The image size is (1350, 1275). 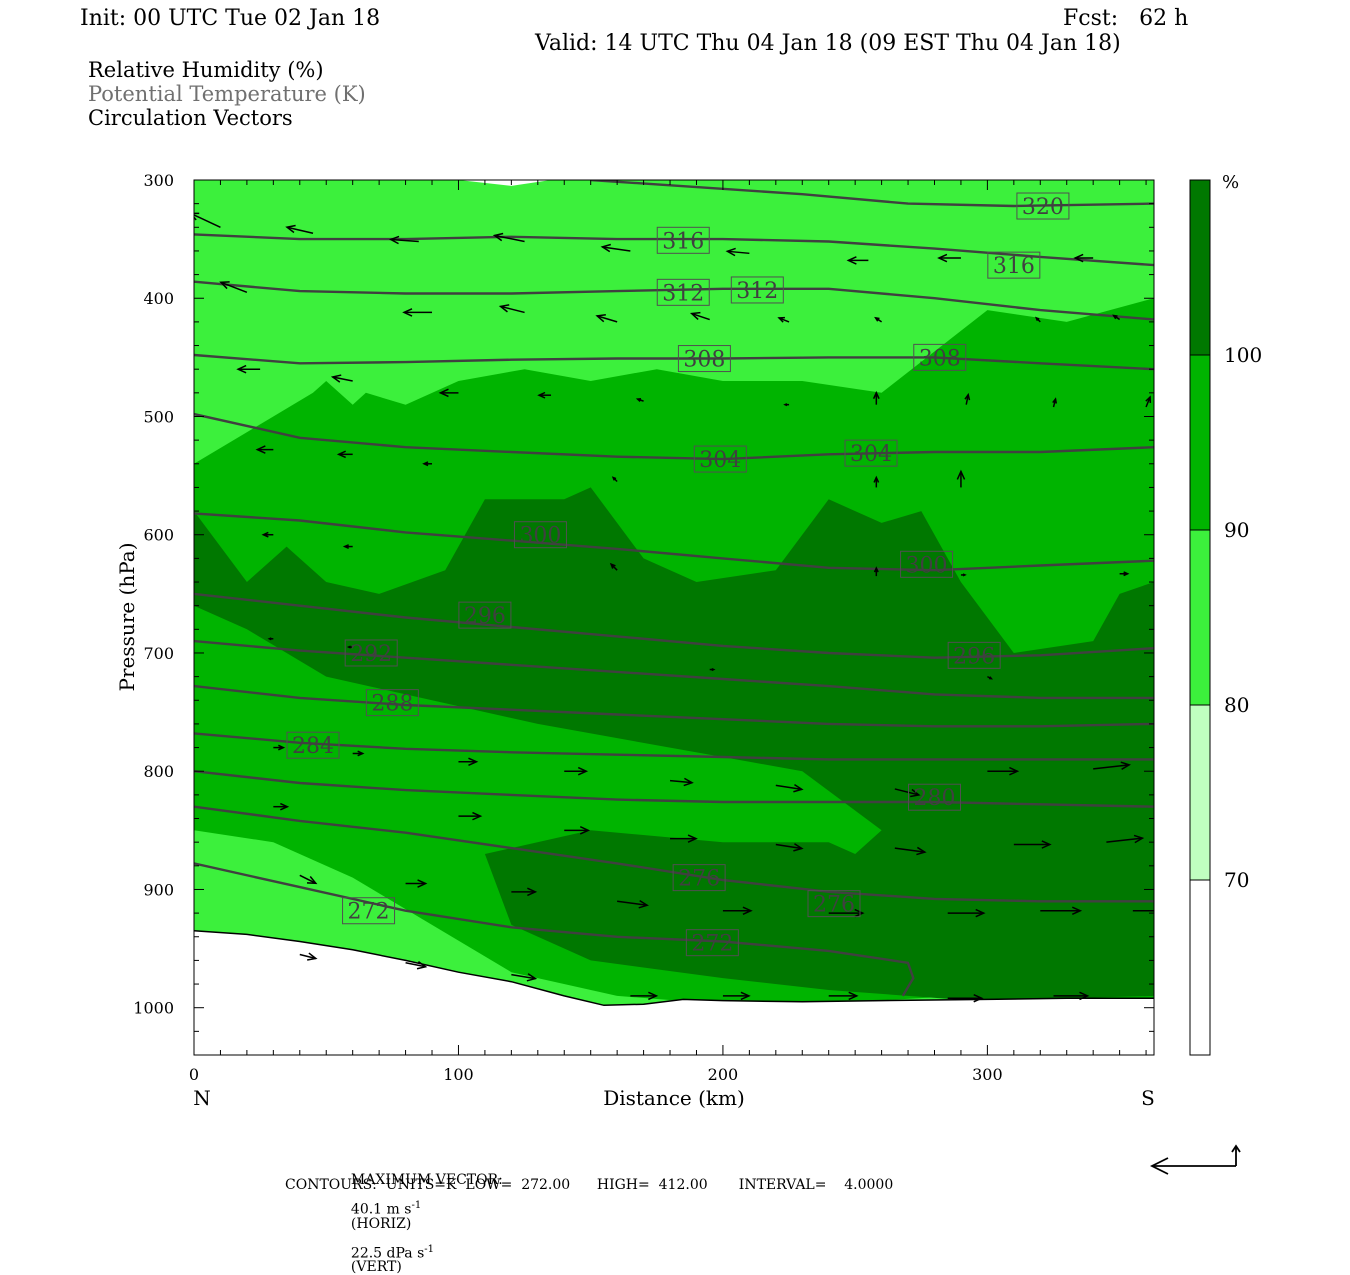 I want to click on max-vector-label: MAXIMUM VECTOR:, so click(x=426, y=1180).